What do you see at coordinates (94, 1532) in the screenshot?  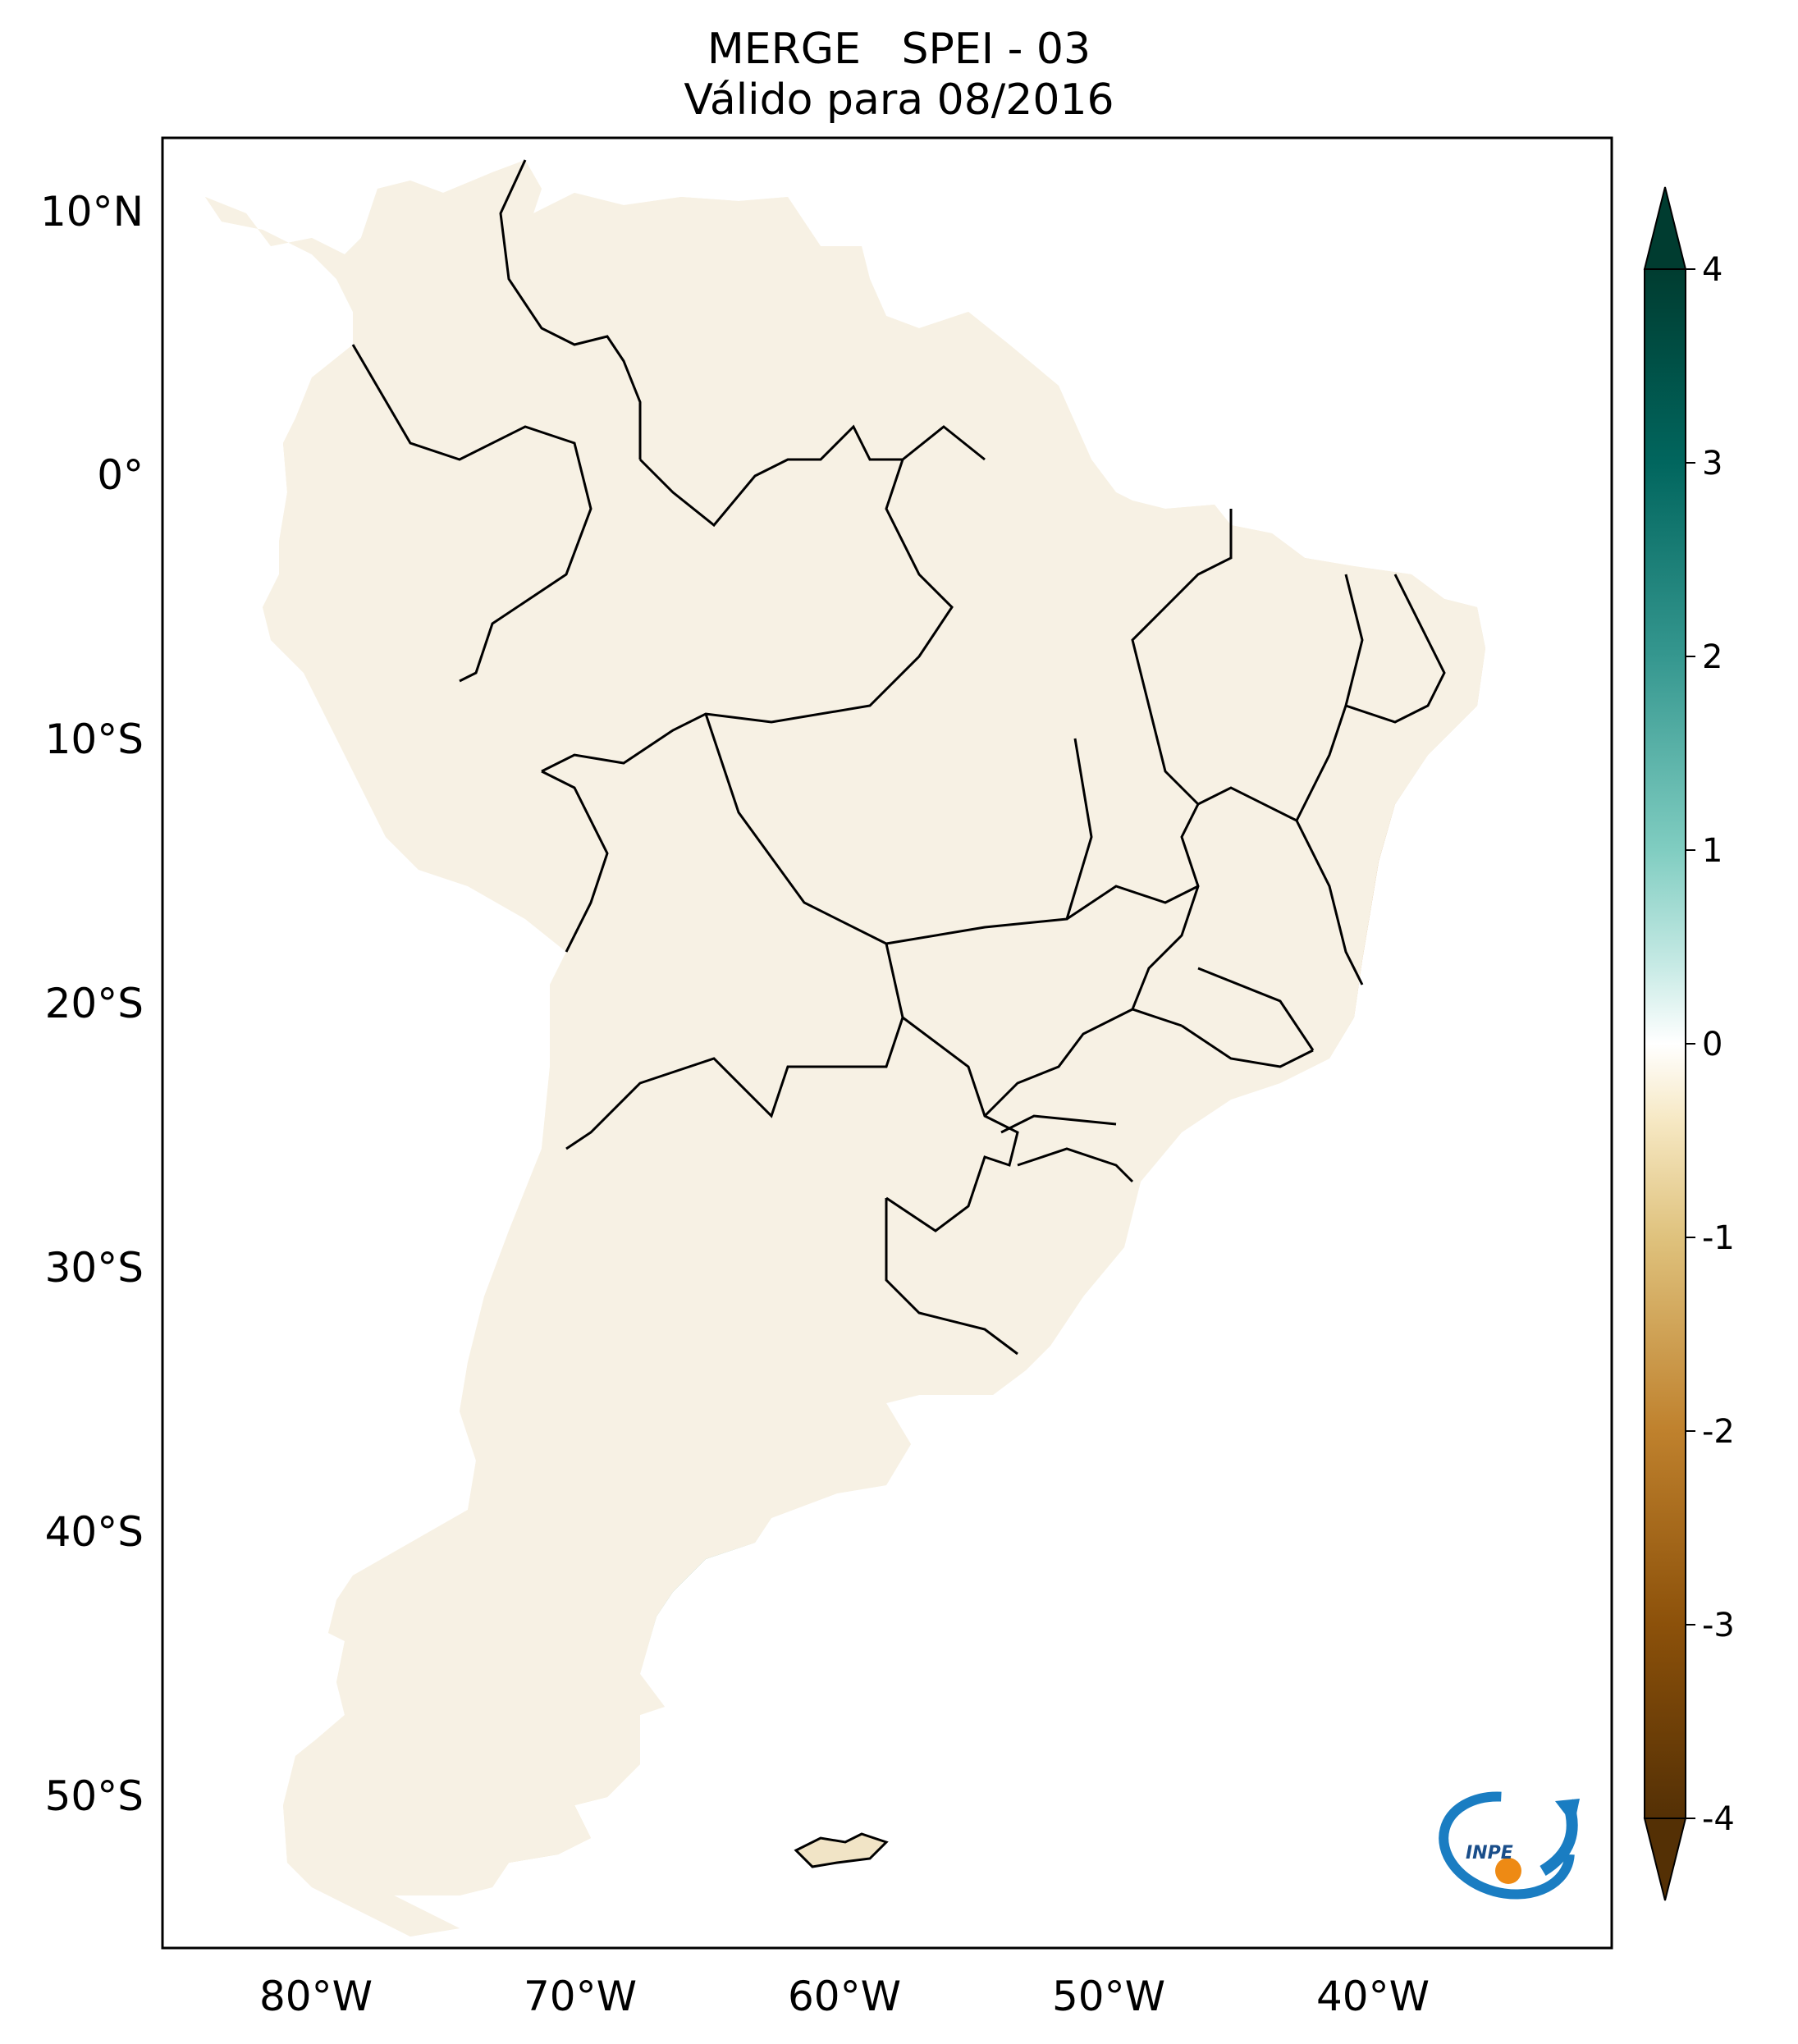 I see `lat-tick-label: 40°S` at bounding box center [94, 1532].